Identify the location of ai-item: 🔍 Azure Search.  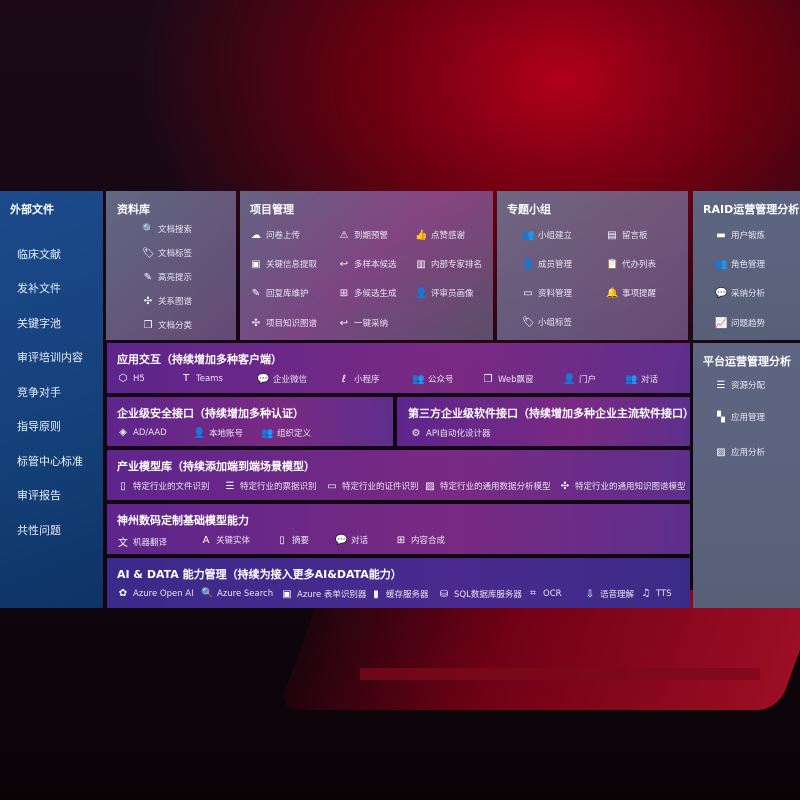
(237, 593).